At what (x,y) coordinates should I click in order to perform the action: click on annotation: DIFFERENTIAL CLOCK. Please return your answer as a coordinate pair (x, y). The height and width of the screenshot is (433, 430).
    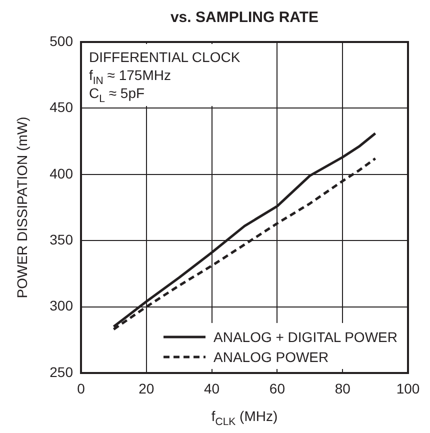
    Looking at the image, I should click on (165, 57).